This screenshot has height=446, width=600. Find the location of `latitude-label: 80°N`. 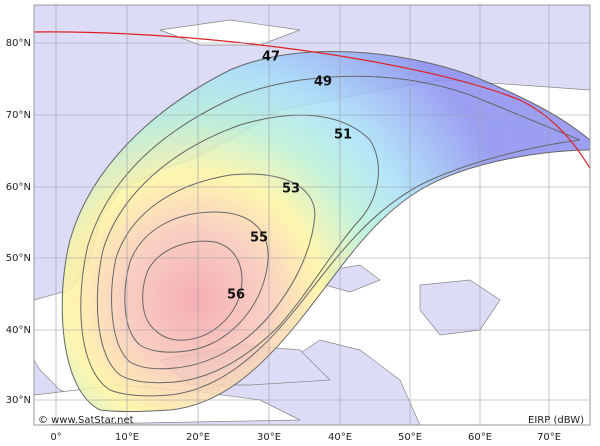

latitude-label: 80°N is located at coordinates (18, 43).